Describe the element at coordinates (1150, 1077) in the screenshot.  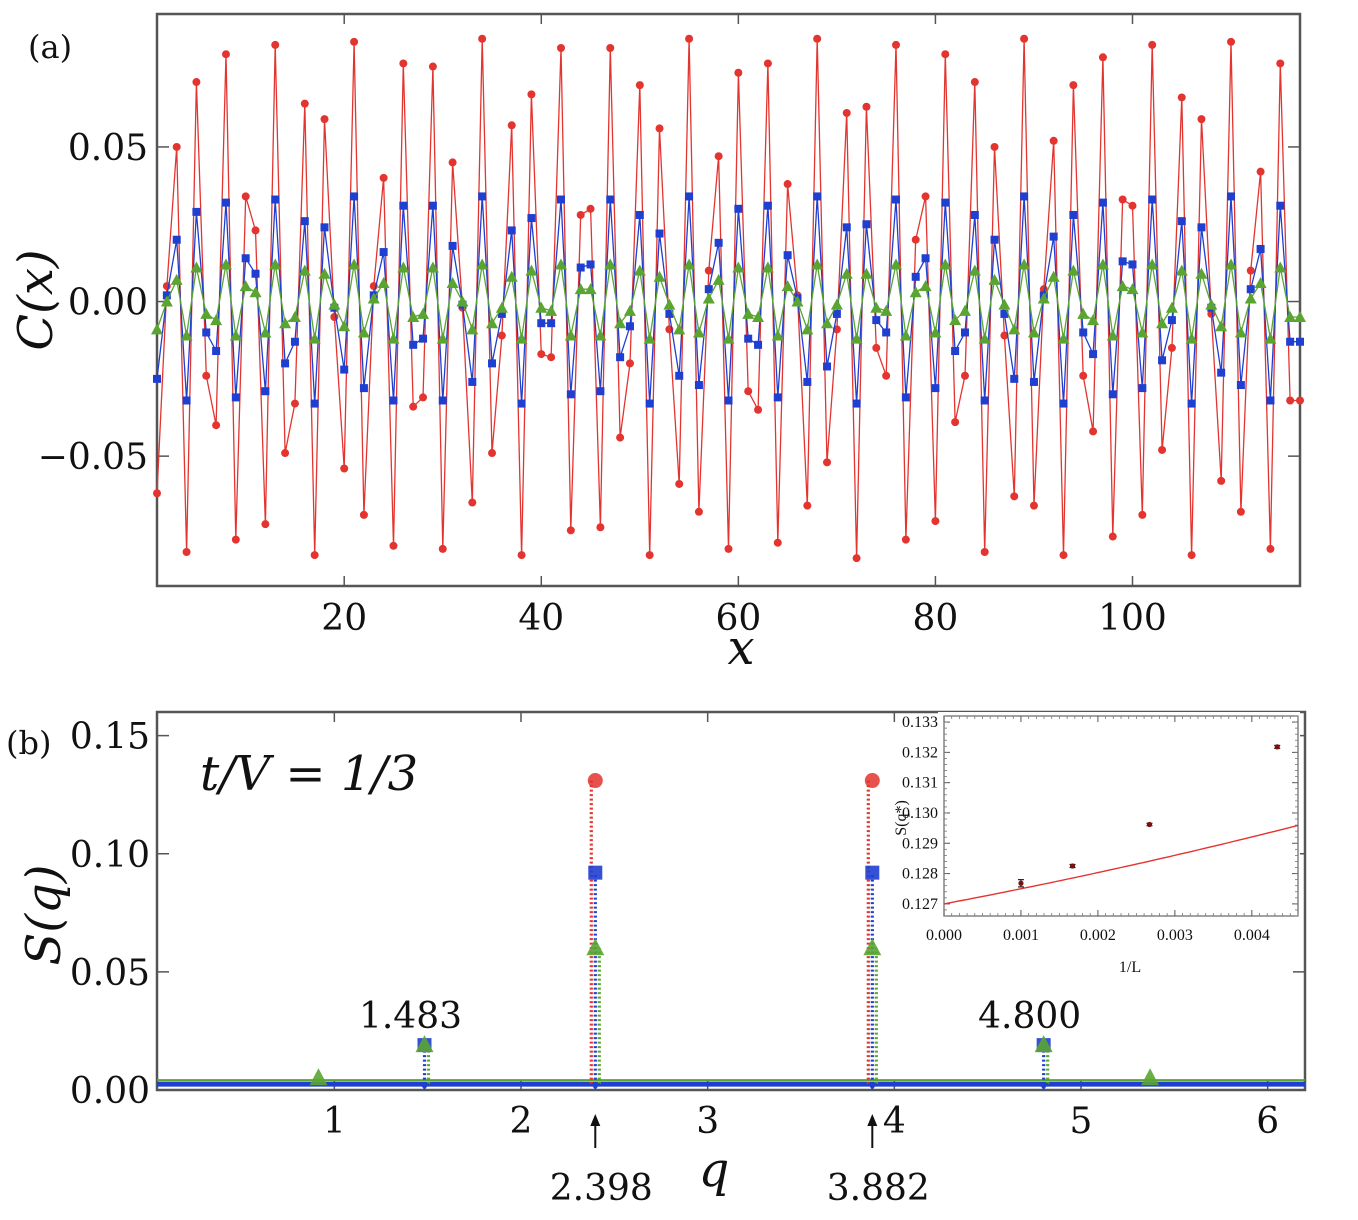
I see `panel-b-minor-triangle` at that location.